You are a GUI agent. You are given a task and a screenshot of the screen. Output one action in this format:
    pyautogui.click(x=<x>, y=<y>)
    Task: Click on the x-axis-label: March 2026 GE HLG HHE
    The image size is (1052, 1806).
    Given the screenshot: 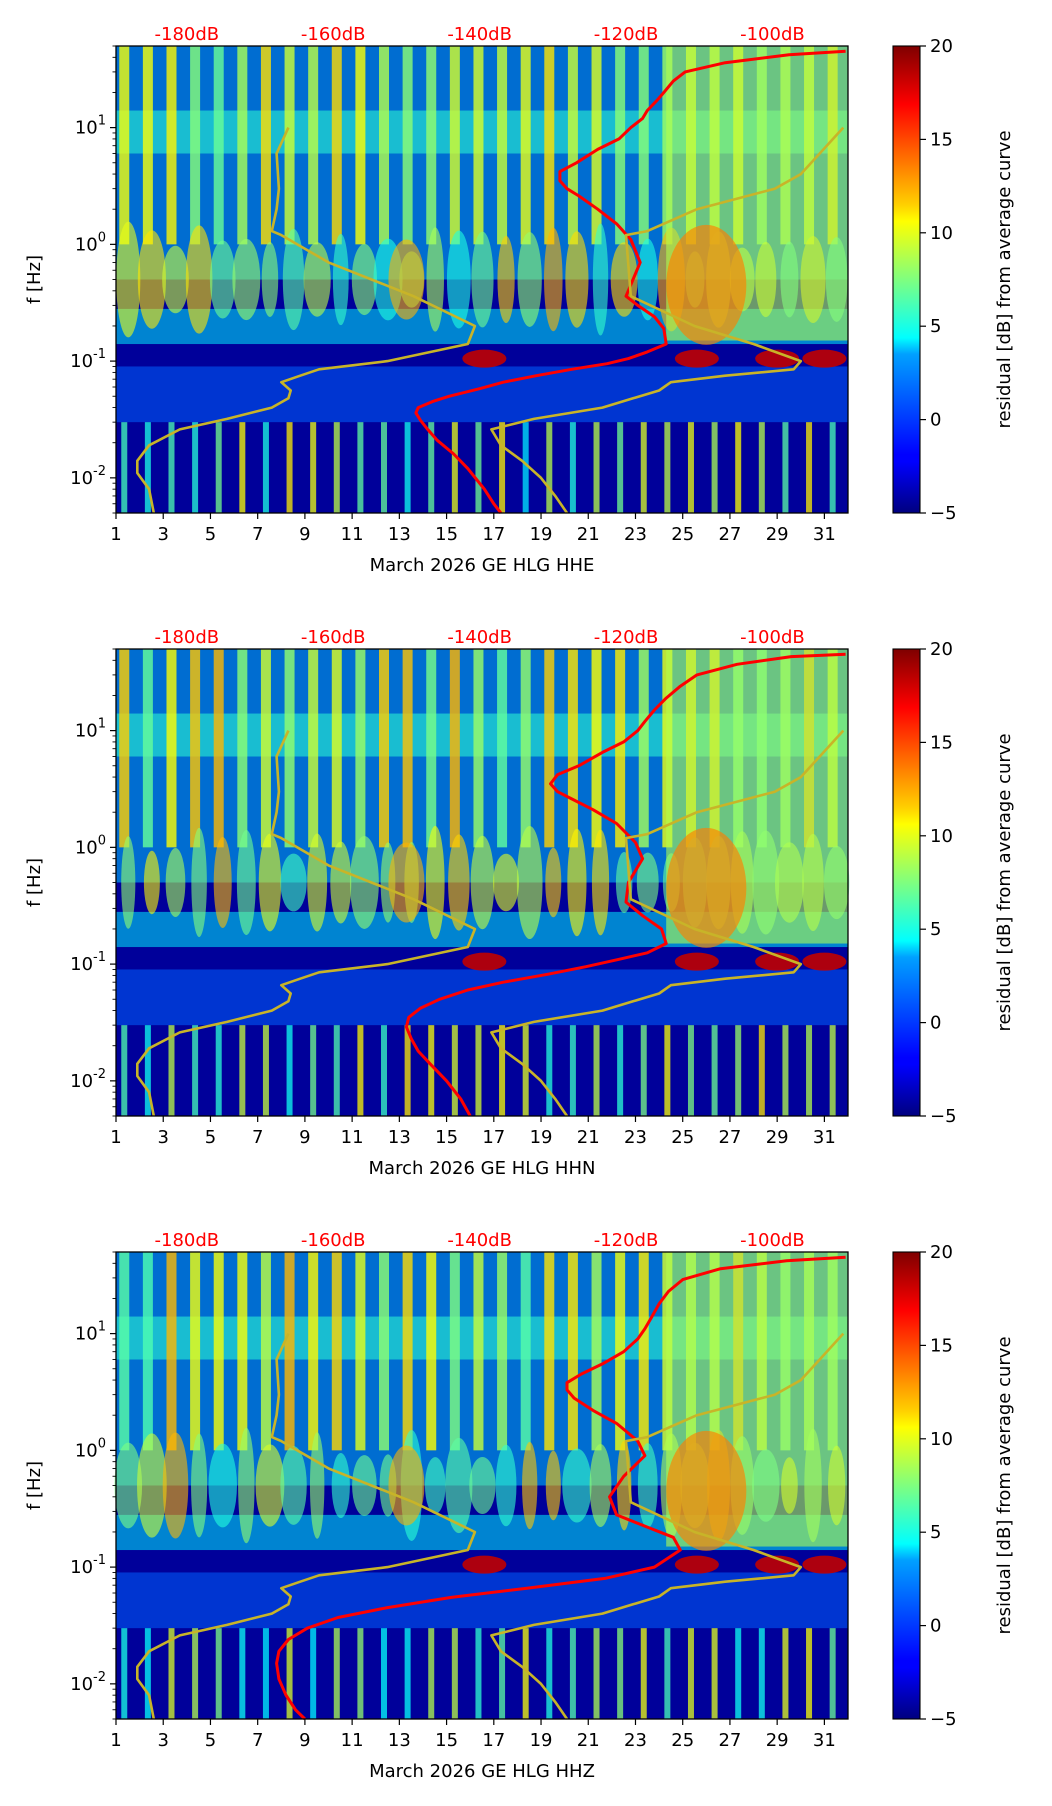 What is the action you would take?
    pyautogui.click(x=482, y=565)
    